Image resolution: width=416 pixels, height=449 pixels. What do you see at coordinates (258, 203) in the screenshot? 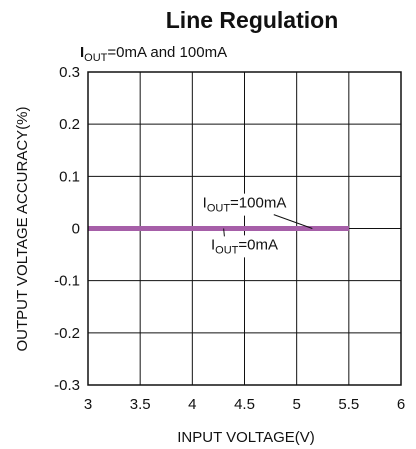
I see `annotation-suffix: =100mA` at bounding box center [258, 203].